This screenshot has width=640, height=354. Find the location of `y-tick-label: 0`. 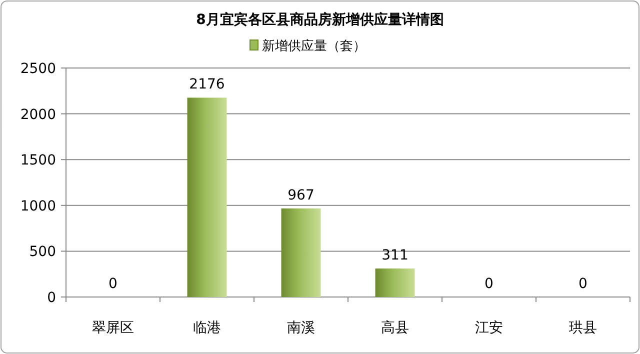

y-tick-label: 0 is located at coordinates (51, 298).